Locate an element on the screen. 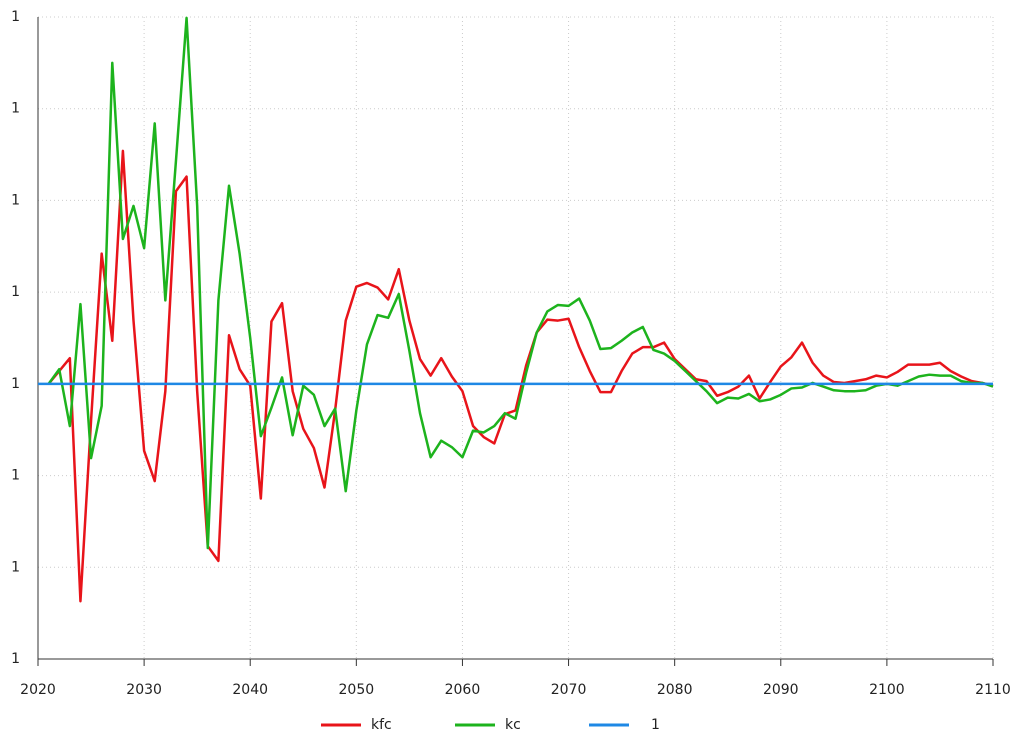 Image resolution: width=1025 pixels, height=735 pixels. x-tick-label: 2100 is located at coordinates (887, 690).